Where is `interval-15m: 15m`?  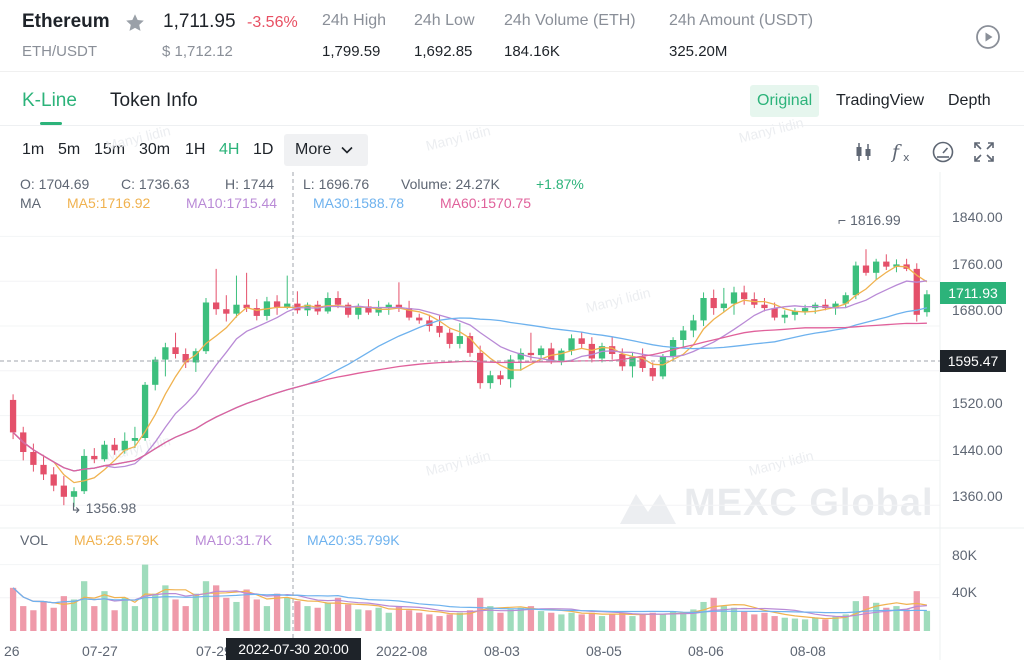
interval-15m: 15m is located at coordinates (110, 149).